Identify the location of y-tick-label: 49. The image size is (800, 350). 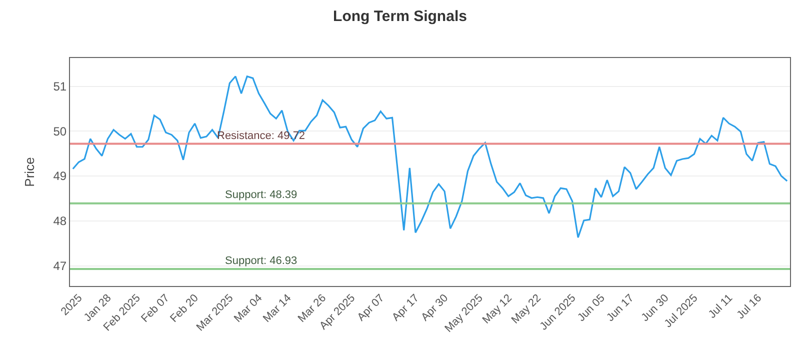
(60, 176).